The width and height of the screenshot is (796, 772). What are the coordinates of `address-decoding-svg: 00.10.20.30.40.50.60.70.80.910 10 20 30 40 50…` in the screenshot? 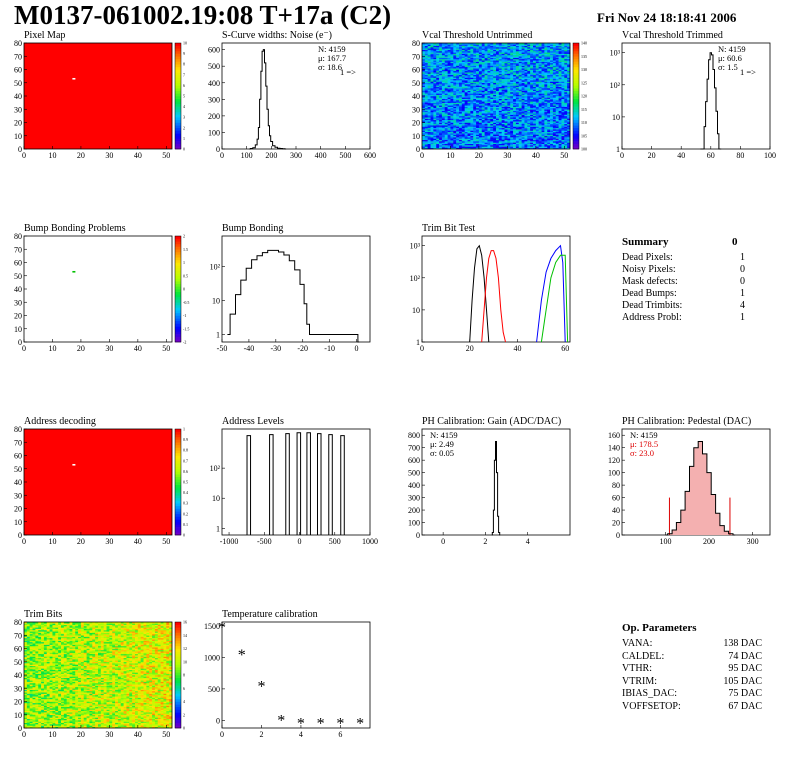 It's located at (101, 485).